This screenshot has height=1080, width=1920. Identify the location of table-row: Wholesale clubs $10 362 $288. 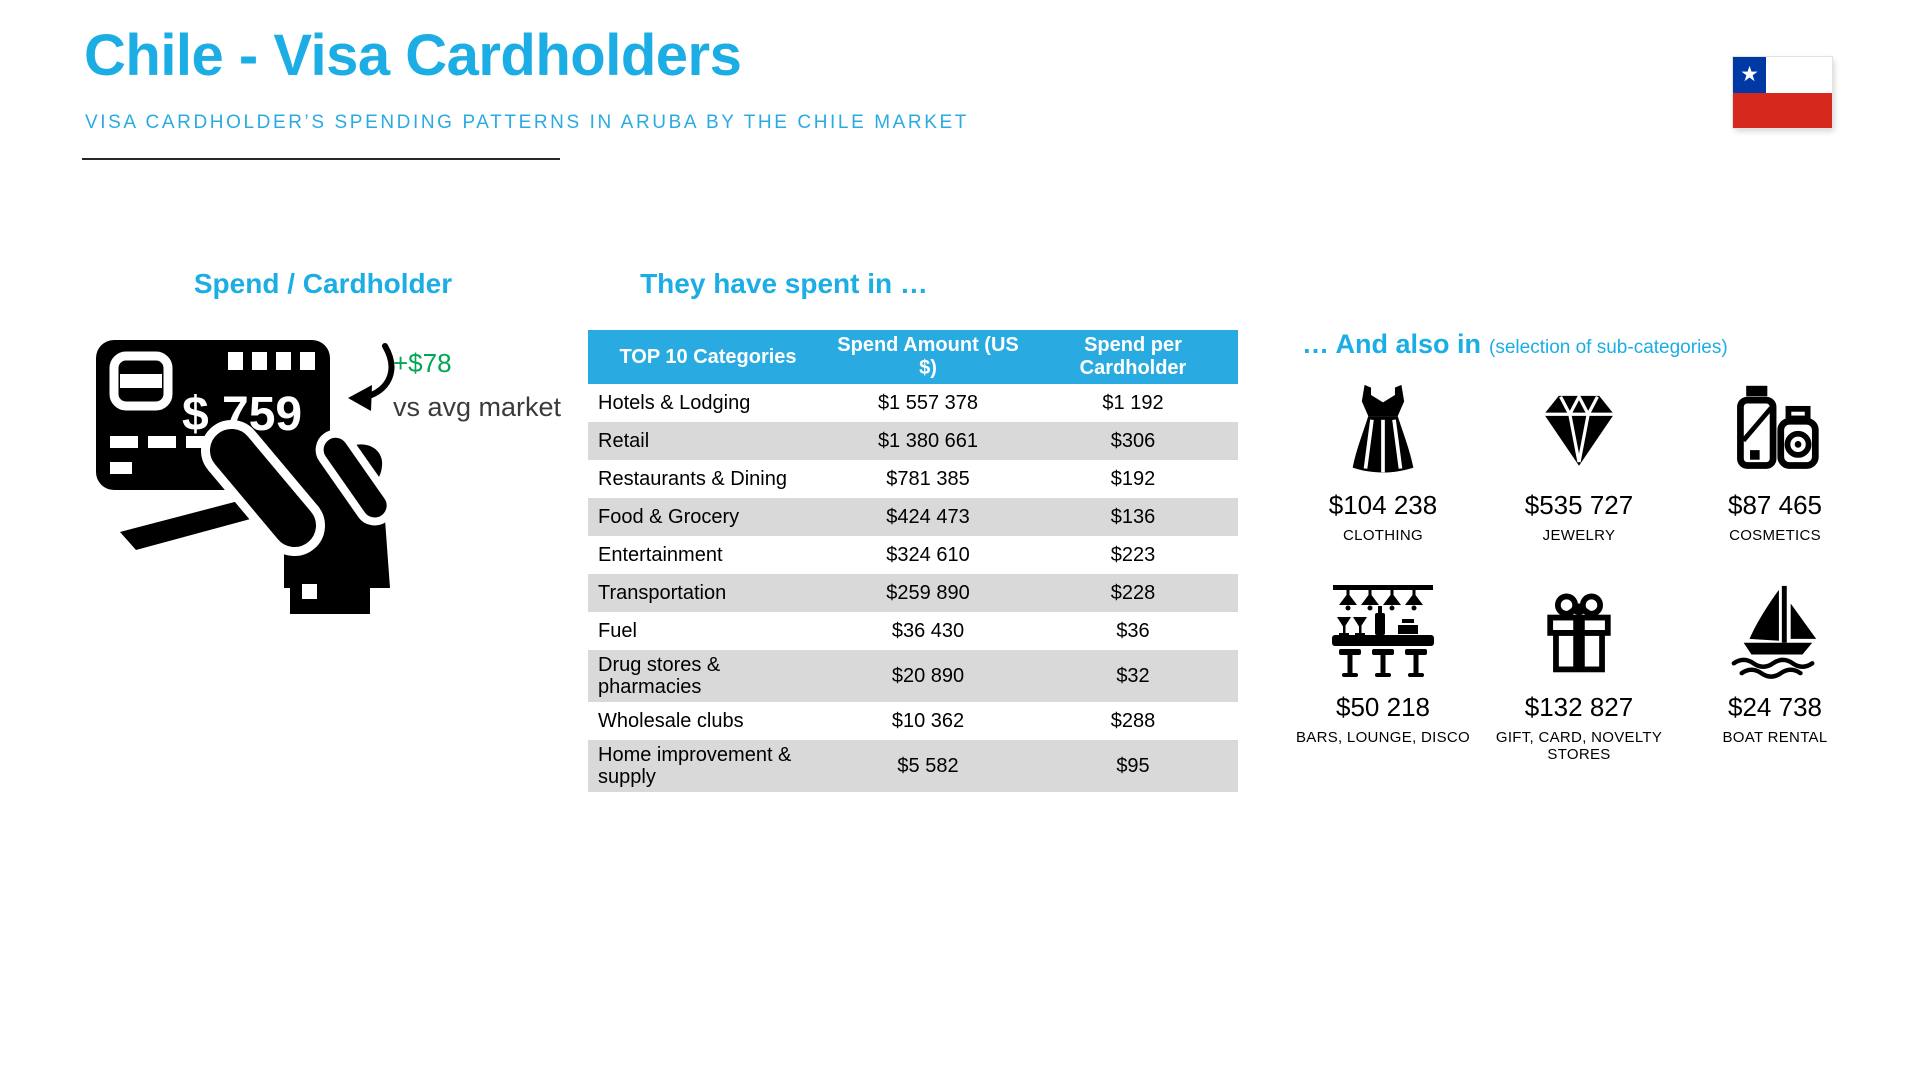
(913, 721).